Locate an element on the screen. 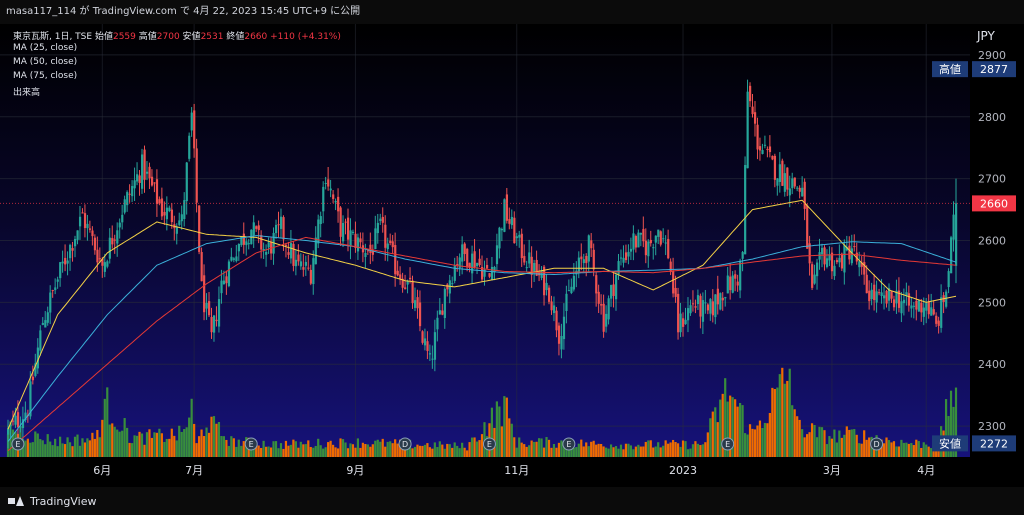 This screenshot has height=515, width=1024. ma25-legend: MA (25, close) is located at coordinates (45, 48).